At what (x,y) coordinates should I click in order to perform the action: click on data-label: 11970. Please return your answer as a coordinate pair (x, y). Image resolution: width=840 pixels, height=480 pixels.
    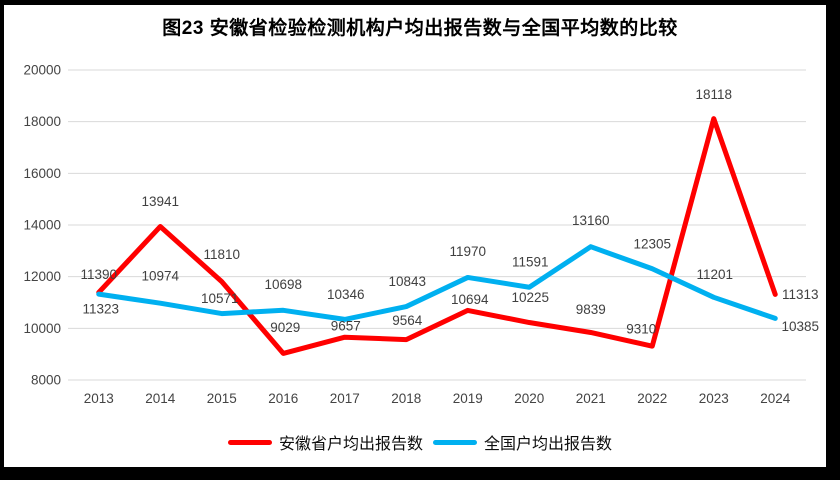
    Looking at the image, I should click on (467, 251).